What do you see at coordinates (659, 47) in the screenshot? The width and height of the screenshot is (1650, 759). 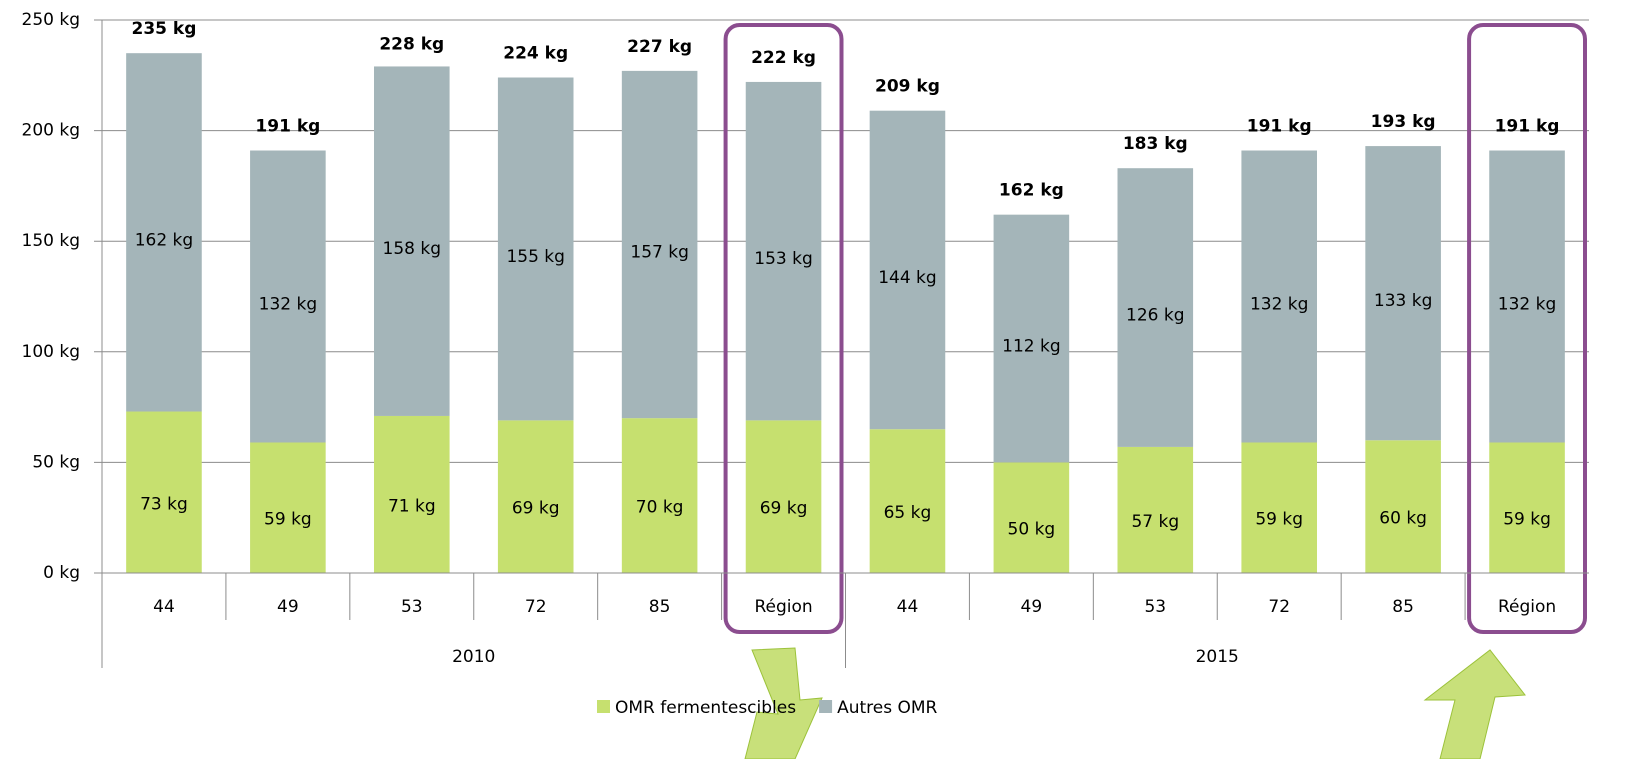 I see `total-label: 227 kg` at bounding box center [659, 47].